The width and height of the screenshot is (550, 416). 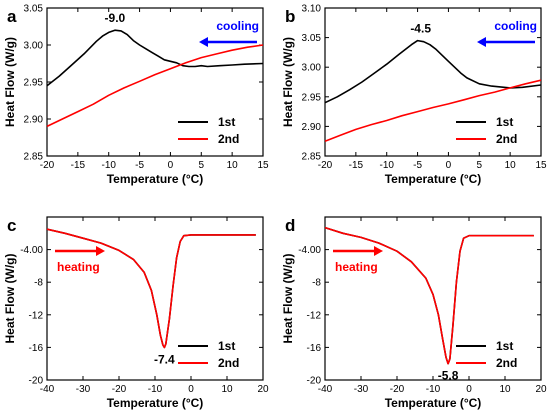 I want to click on peak-label: -9.0, so click(x=115, y=18).